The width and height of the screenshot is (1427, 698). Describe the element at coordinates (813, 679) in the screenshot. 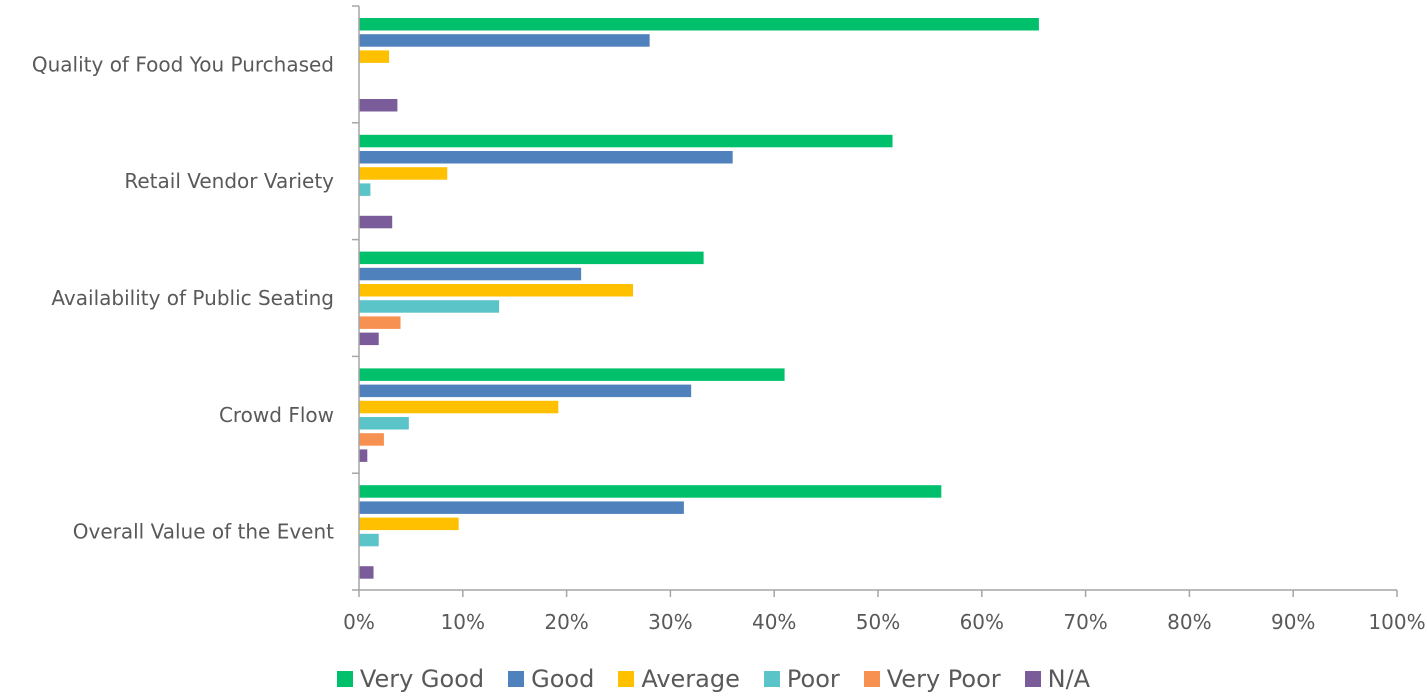

I see `legend-label: Poor` at that location.